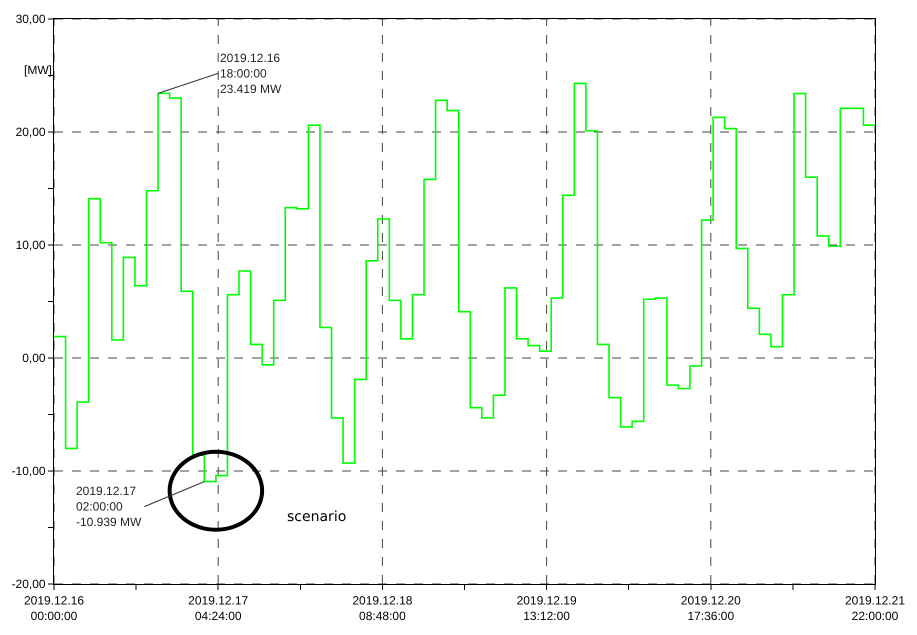 This screenshot has width=917, height=635. Describe the element at coordinates (29, 584) in the screenshot. I see `y-tick-label: -20,00` at that location.